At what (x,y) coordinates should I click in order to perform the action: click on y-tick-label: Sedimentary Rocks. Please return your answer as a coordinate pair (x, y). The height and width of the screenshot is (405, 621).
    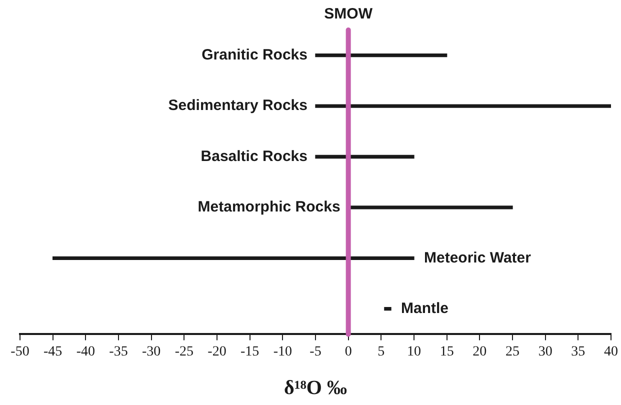
    Looking at the image, I should click on (238, 105).